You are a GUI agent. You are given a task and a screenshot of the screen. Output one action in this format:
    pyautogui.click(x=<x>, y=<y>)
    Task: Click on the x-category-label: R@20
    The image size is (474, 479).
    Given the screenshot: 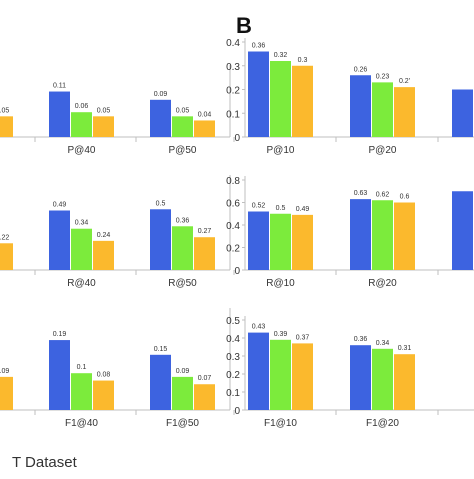 What is the action you would take?
    pyautogui.click(x=382, y=283)
    